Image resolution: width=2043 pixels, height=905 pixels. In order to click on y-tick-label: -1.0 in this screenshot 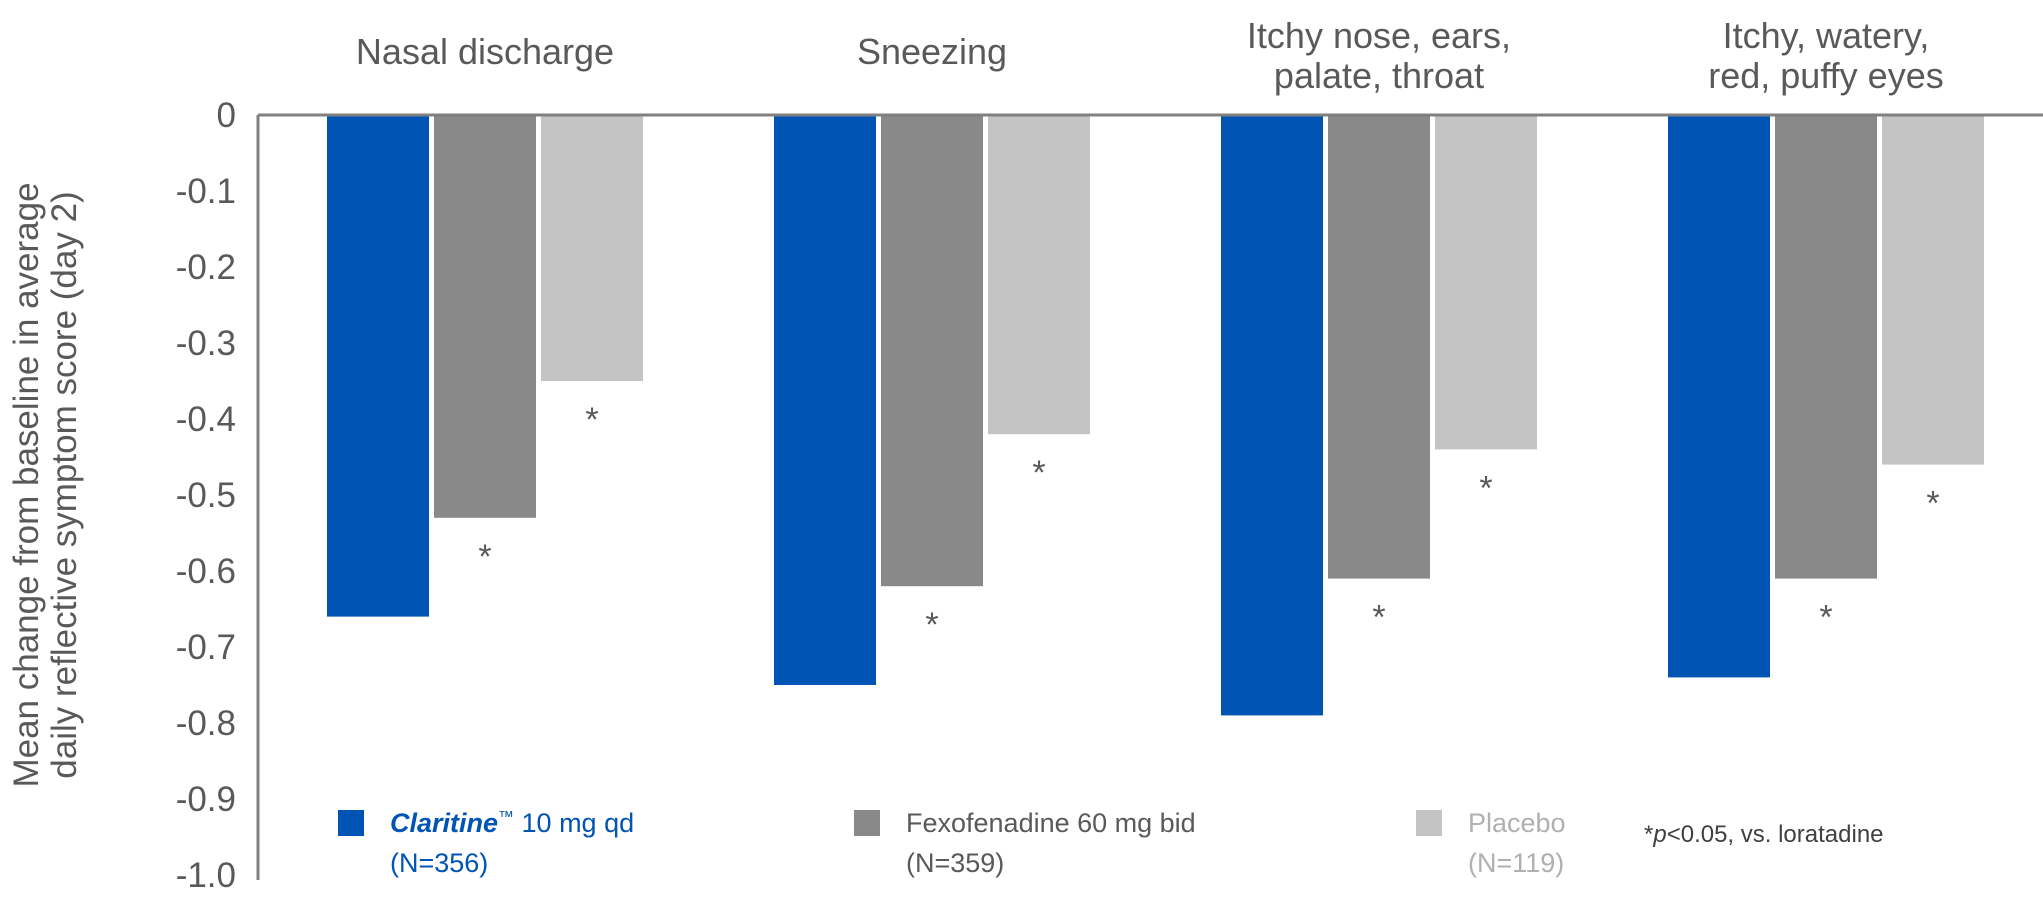, I will do `click(206, 875)`.